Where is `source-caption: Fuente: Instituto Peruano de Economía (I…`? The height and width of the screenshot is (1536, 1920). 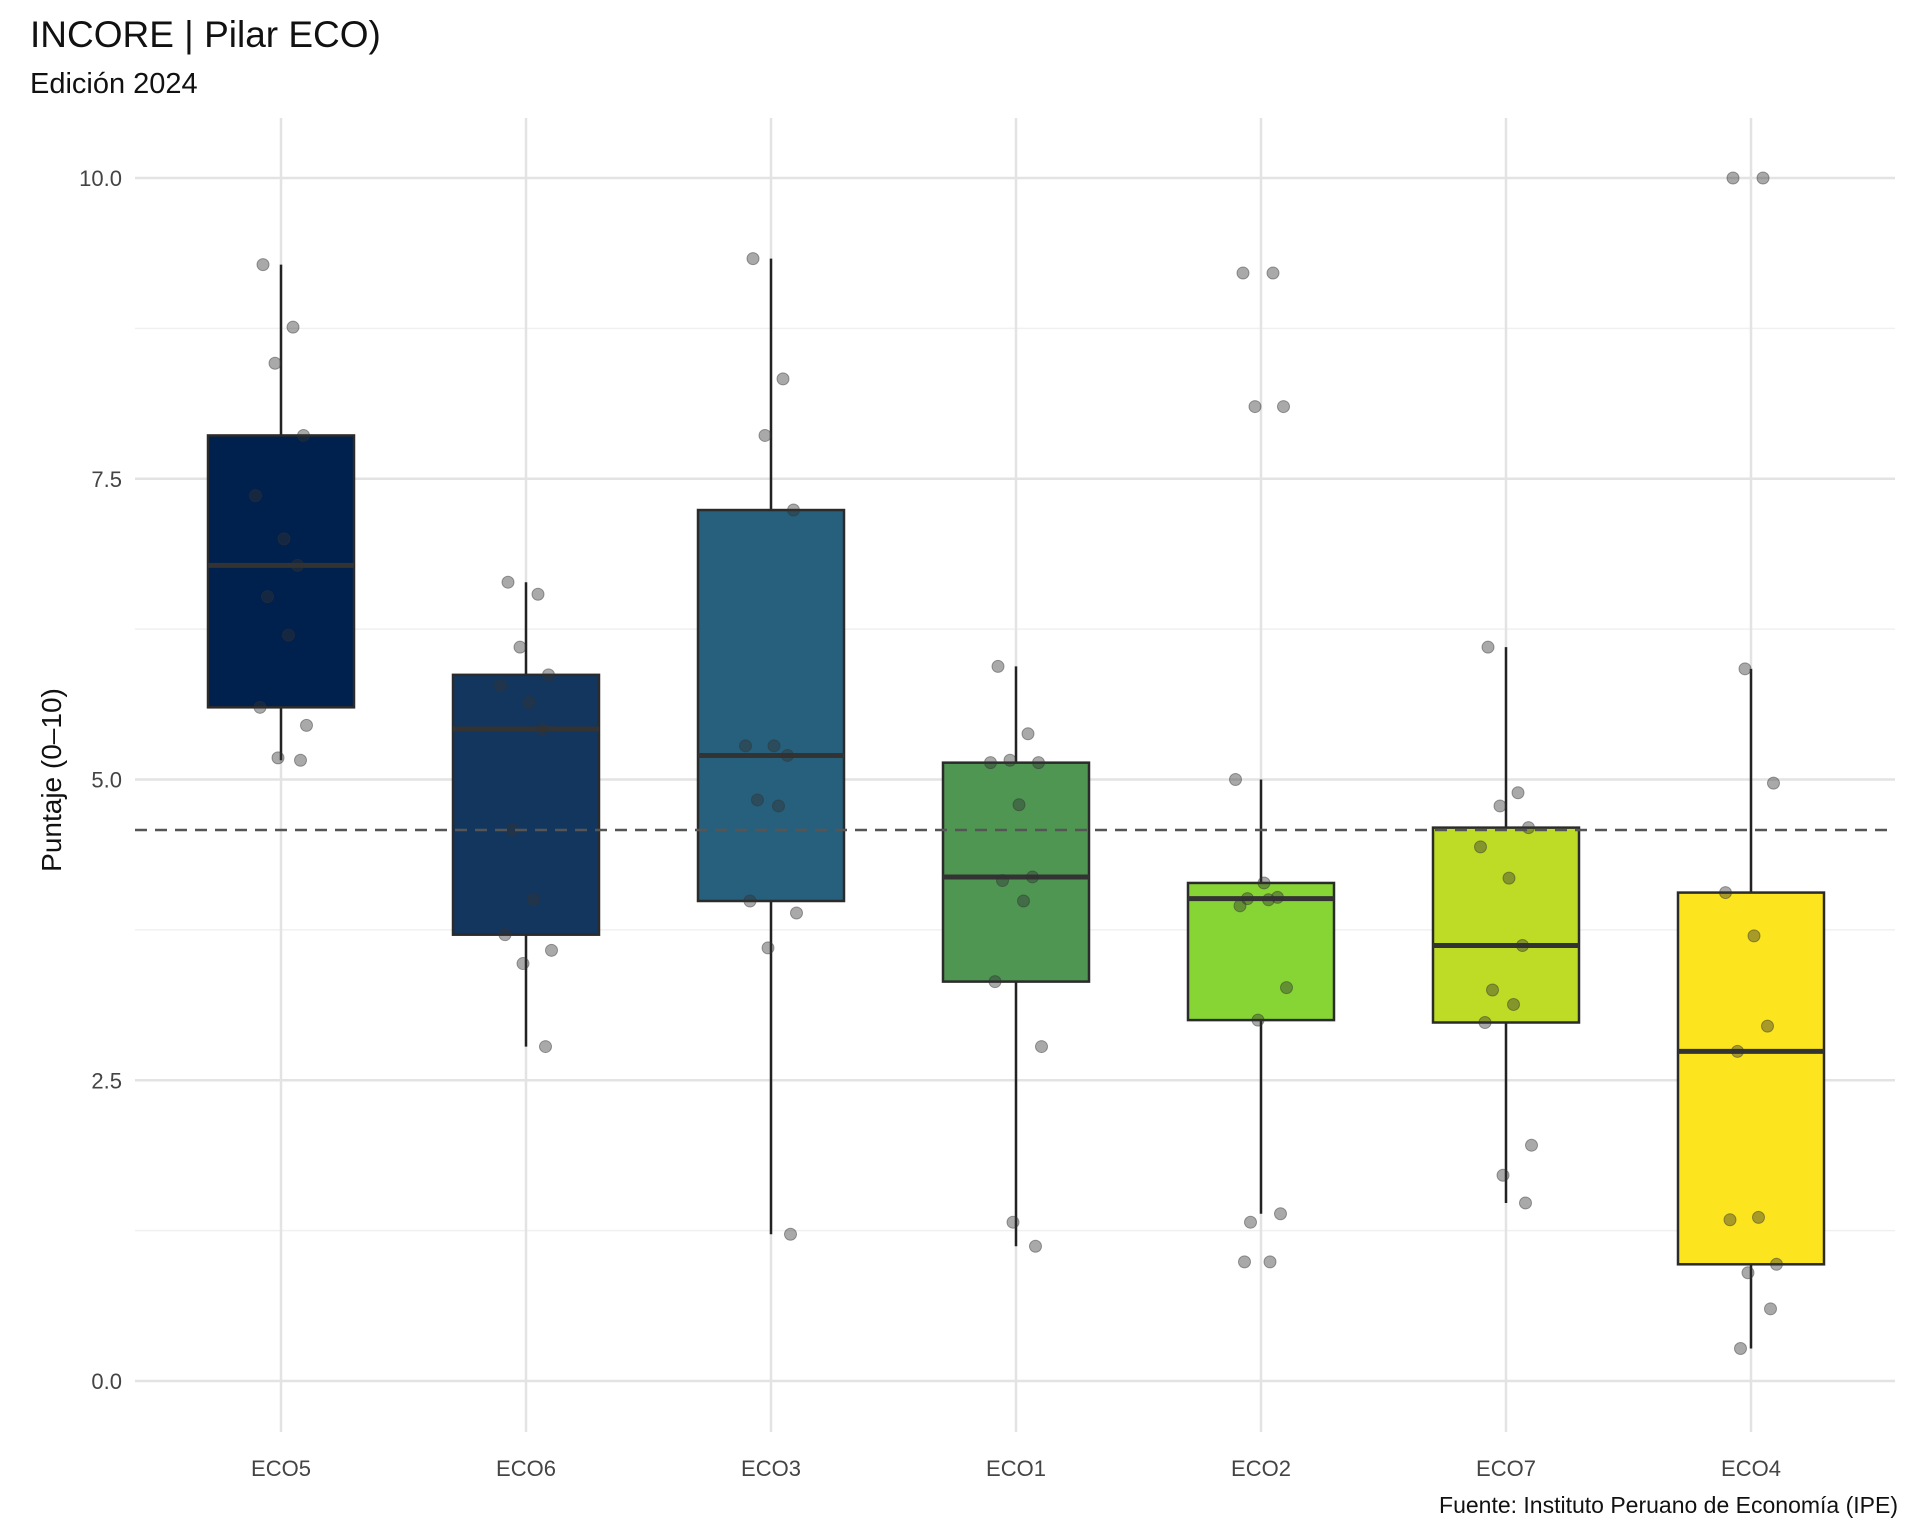 source-caption: Fuente: Instituto Peruano de Economía (I… is located at coordinates (1668, 1505).